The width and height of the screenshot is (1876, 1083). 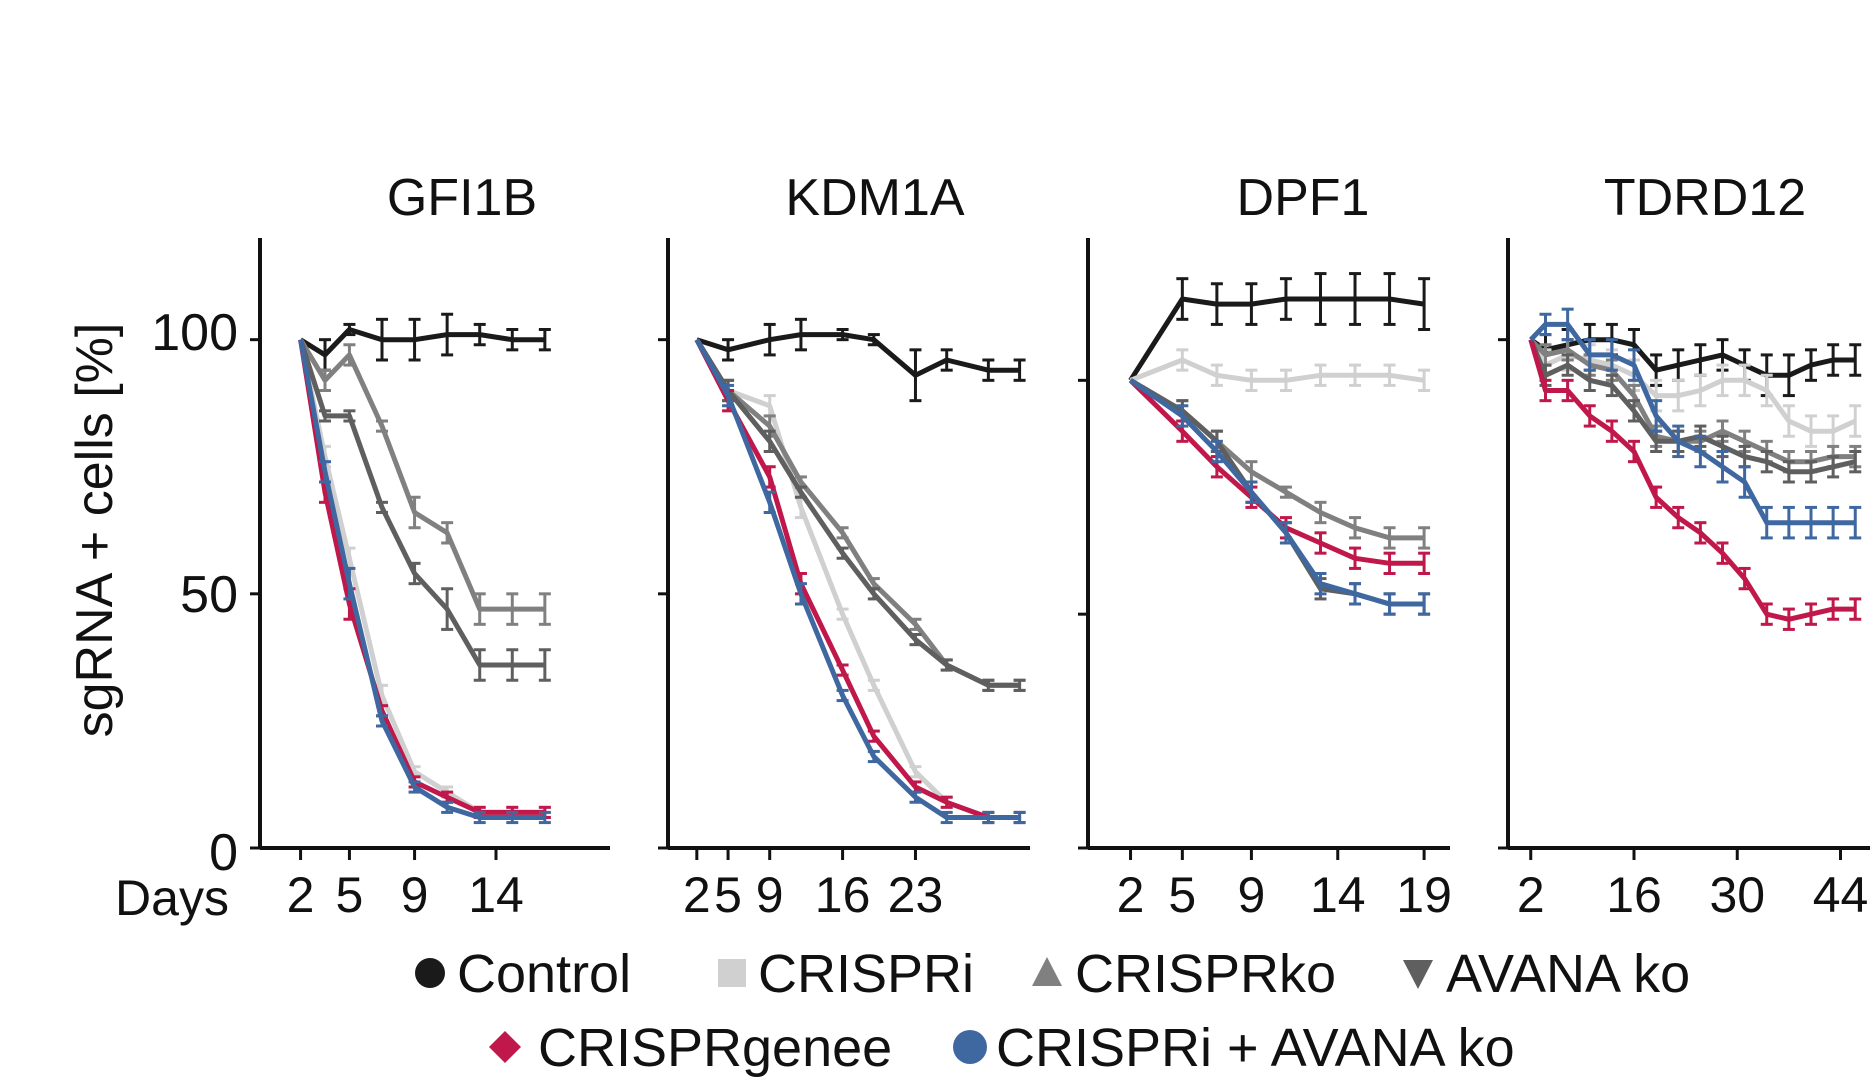 What do you see at coordinates (1634, 895) in the screenshot?
I see `x-tick-label-tdrd12-16: 16` at bounding box center [1634, 895].